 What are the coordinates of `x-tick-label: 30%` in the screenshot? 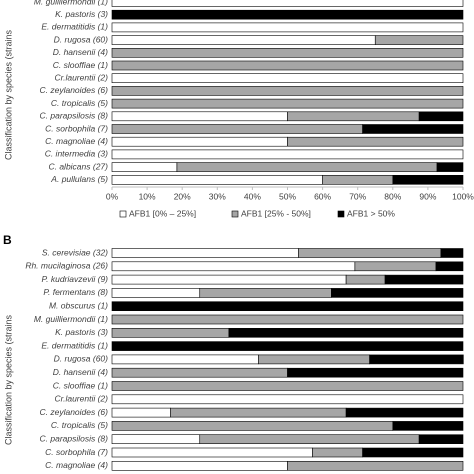 It's located at (217, 196).